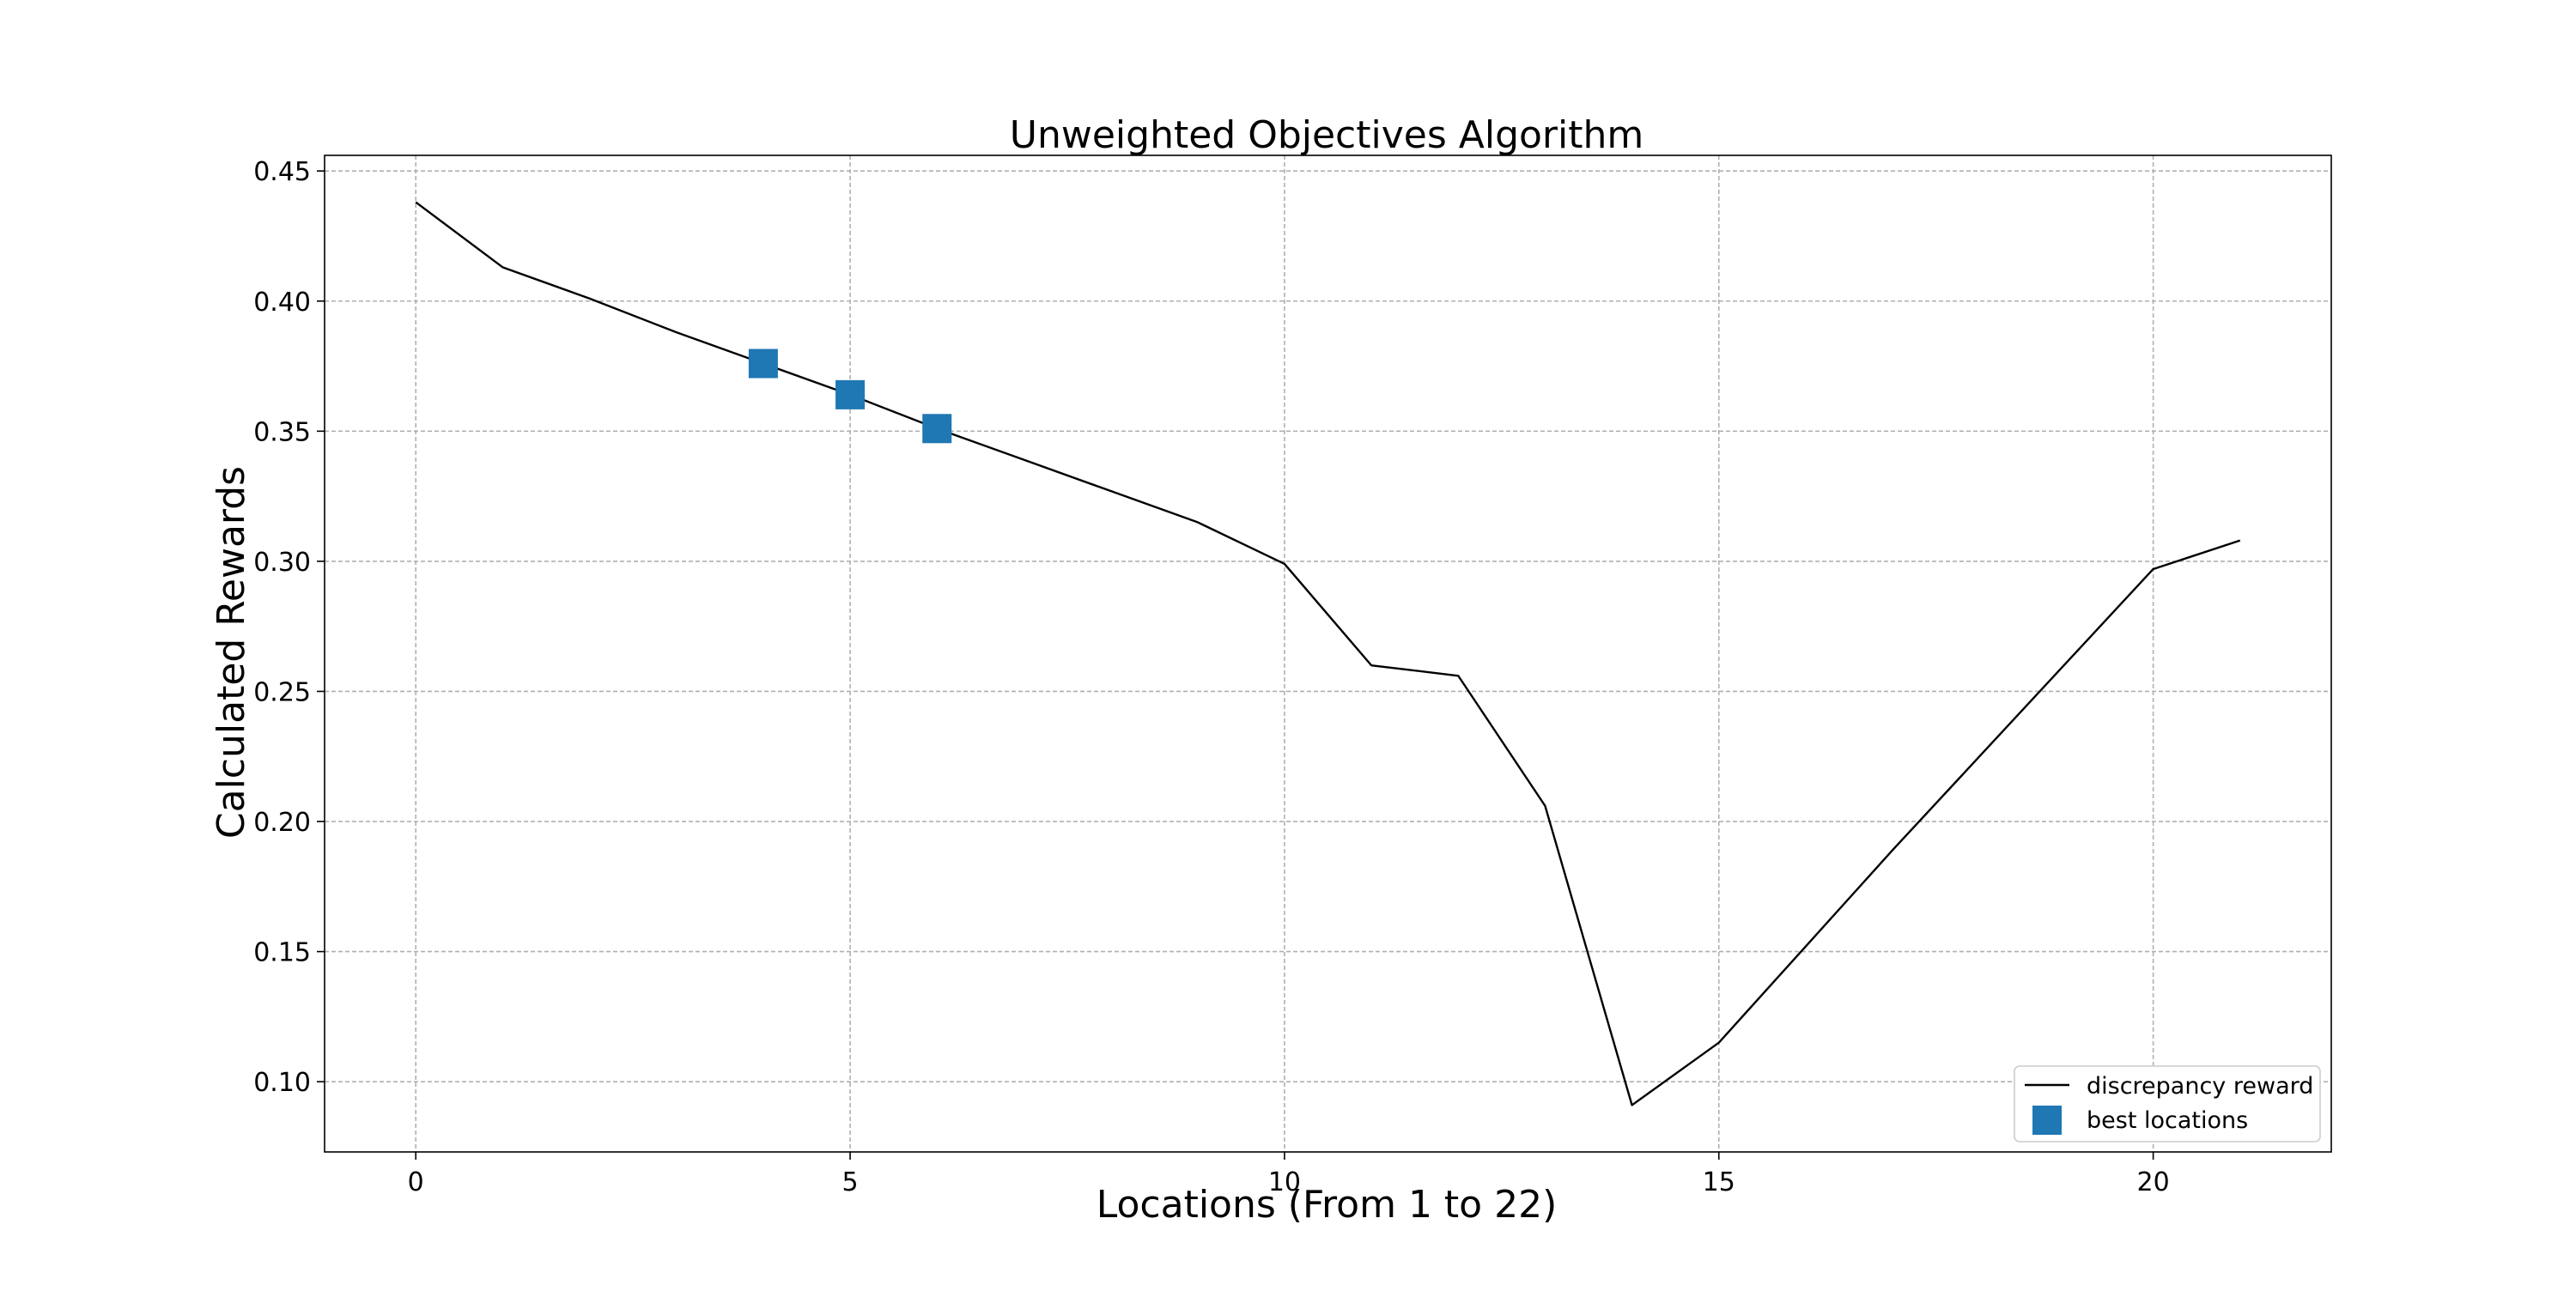 This screenshot has width=2576, height=1291. I want to click on y-tick-label: 0.40, so click(282, 303).